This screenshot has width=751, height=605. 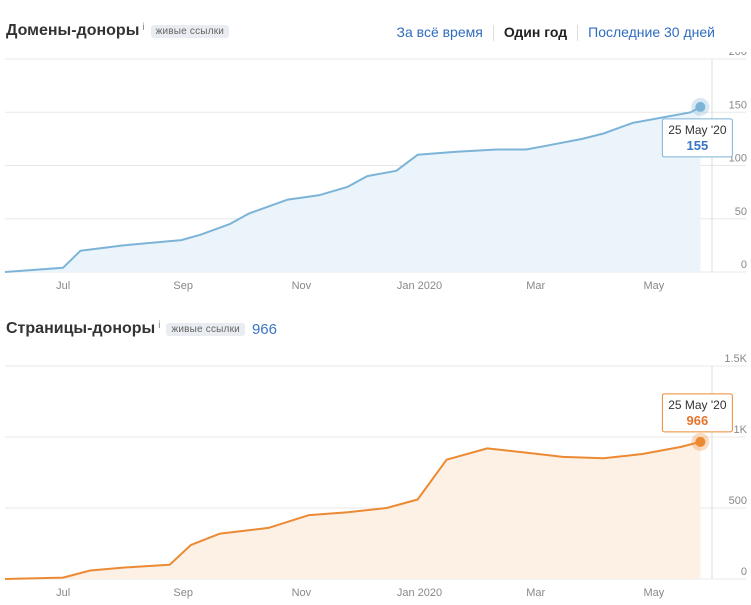 What do you see at coordinates (698, 420) in the screenshot?
I see `tooltip-value: 966` at bounding box center [698, 420].